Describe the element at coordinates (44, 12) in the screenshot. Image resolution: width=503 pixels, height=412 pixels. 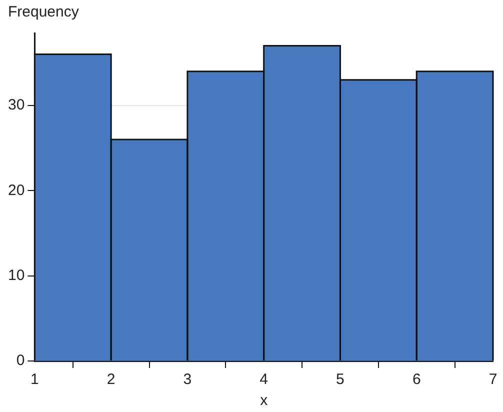
I see `y-axis-title: Frequency` at that location.